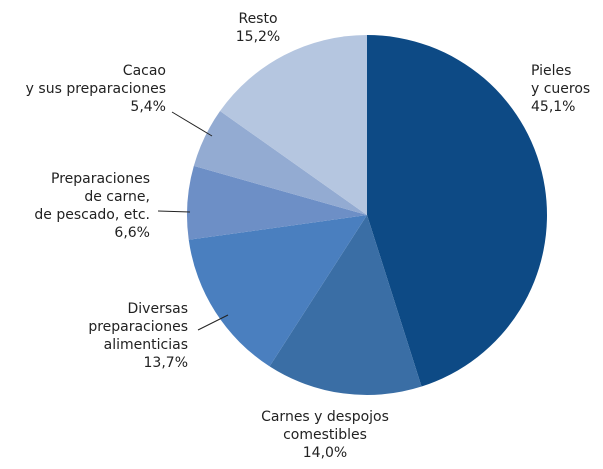 The image size is (603, 469). Describe the element at coordinates (95, 80) in the screenshot. I see `category-label: Cacao y sus preparaciones` at that location.